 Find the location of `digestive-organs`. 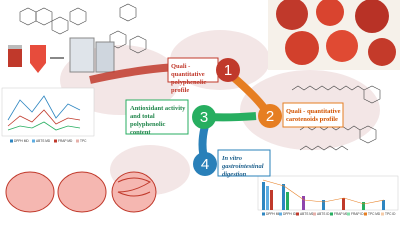

digestive-organs is located at coordinates (81, 192).